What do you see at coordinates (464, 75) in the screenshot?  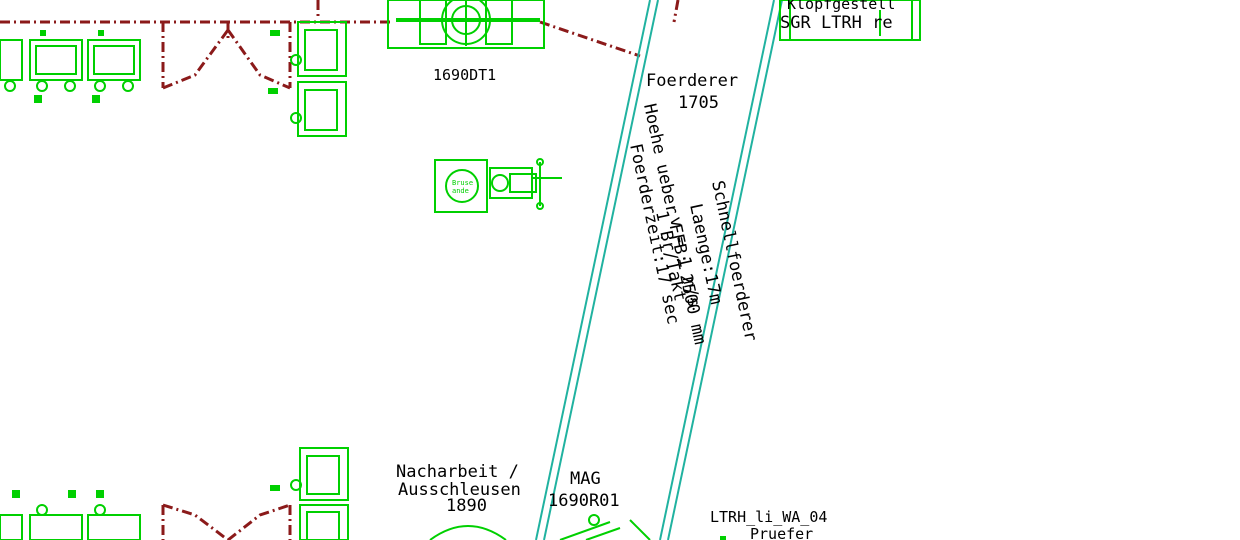 I see `label-station-1690dt1: 1690DT1` at bounding box center [464, 75].